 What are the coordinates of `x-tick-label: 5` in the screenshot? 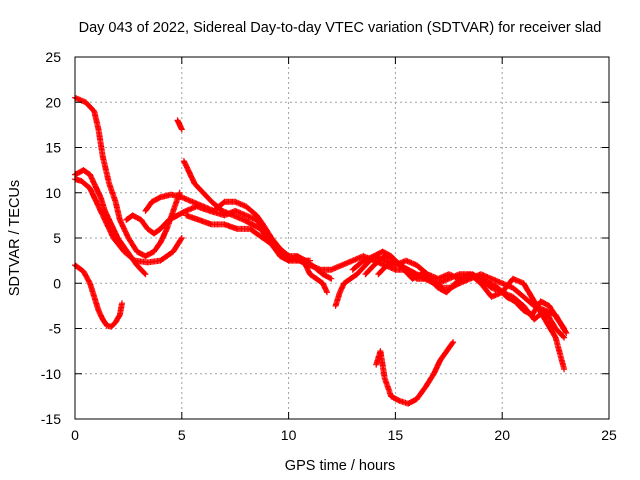 It's located at (182, 435).